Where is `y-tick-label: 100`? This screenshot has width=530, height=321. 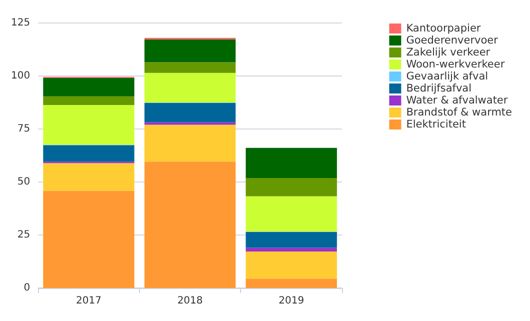
y-tick-label: 100 is located at coordinates (20, 76).